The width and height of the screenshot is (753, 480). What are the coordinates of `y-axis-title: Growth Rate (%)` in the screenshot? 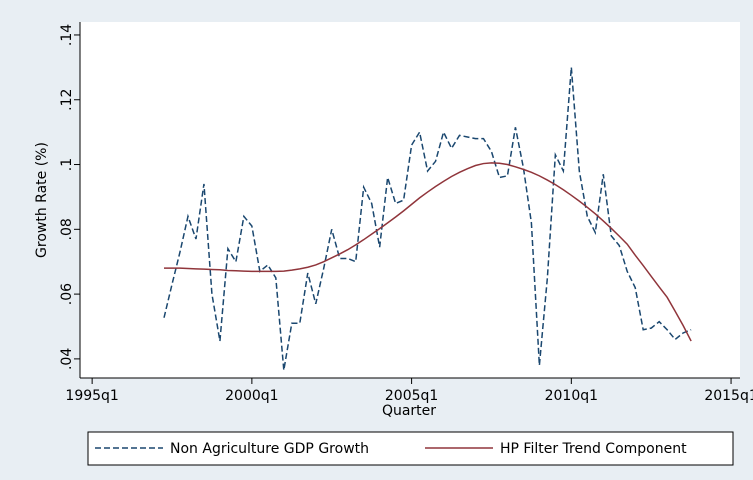 It's located at (42, 200).